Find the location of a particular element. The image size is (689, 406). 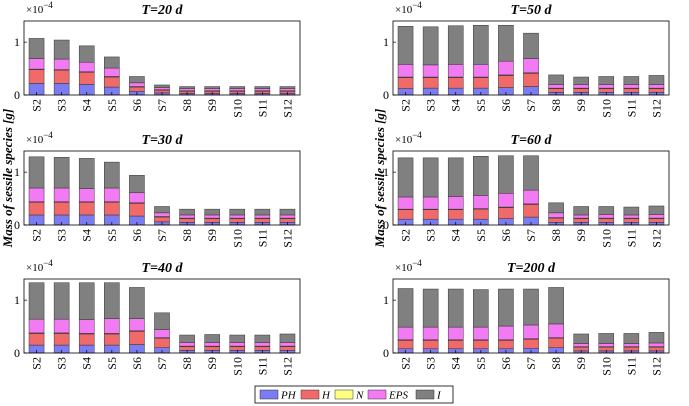

y-exponent-label: ×10⁻⁴ is located at coordinates (39, 8).